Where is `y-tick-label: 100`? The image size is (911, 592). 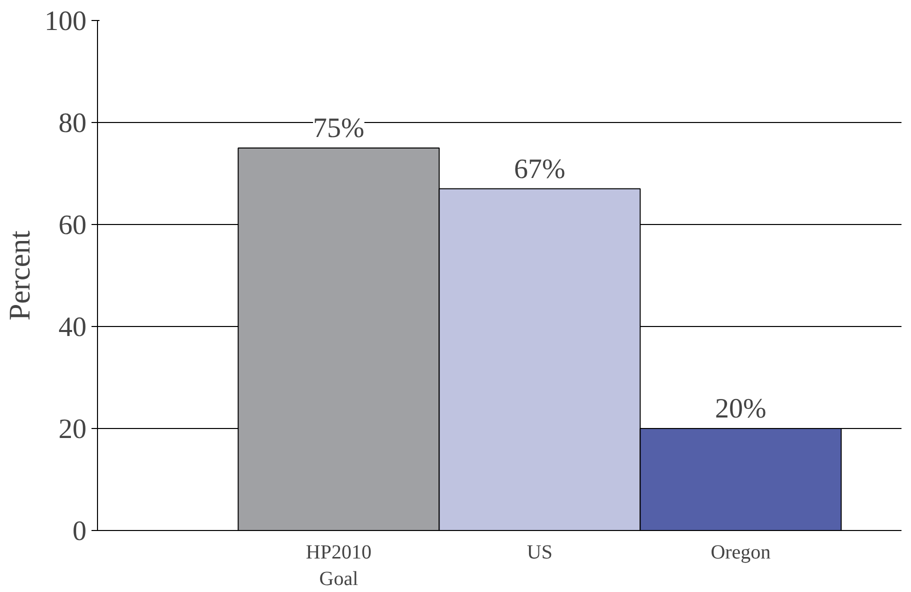
y-tick-label: 100 is located at coordinates (65, 21).